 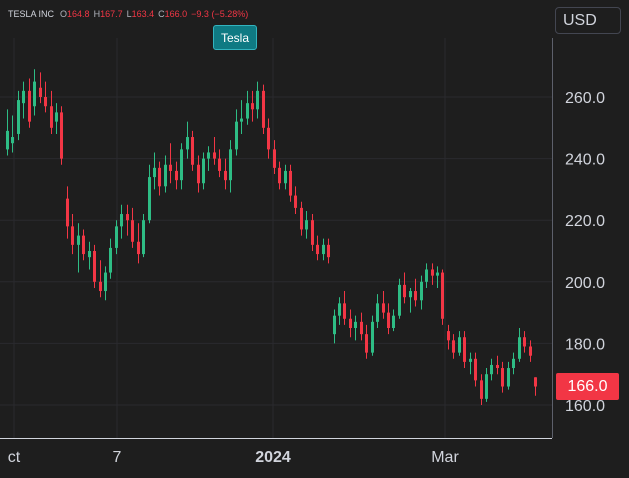 I want to click on price-tick-label: 220.0, so click(x=585, y=221).